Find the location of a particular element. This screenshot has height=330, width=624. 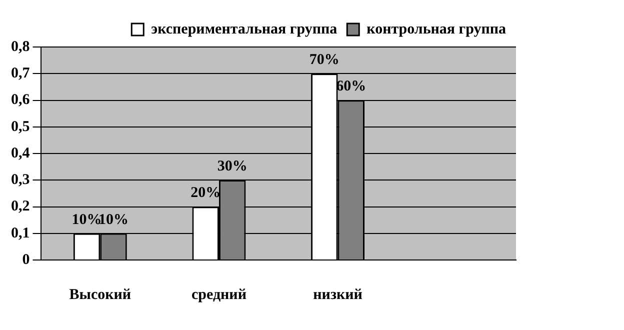

legend-label: экспериментальная группа is located at coordinates (244, 29).